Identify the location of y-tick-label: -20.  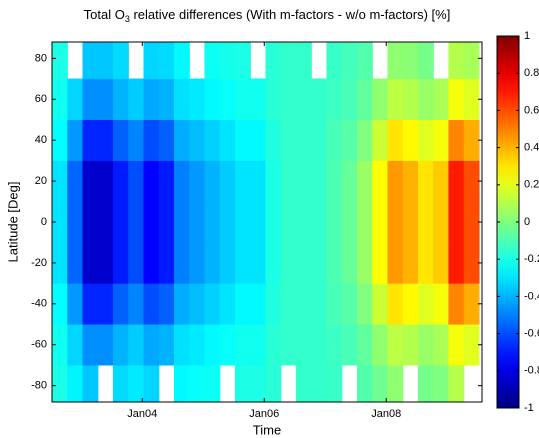
(39, 263).